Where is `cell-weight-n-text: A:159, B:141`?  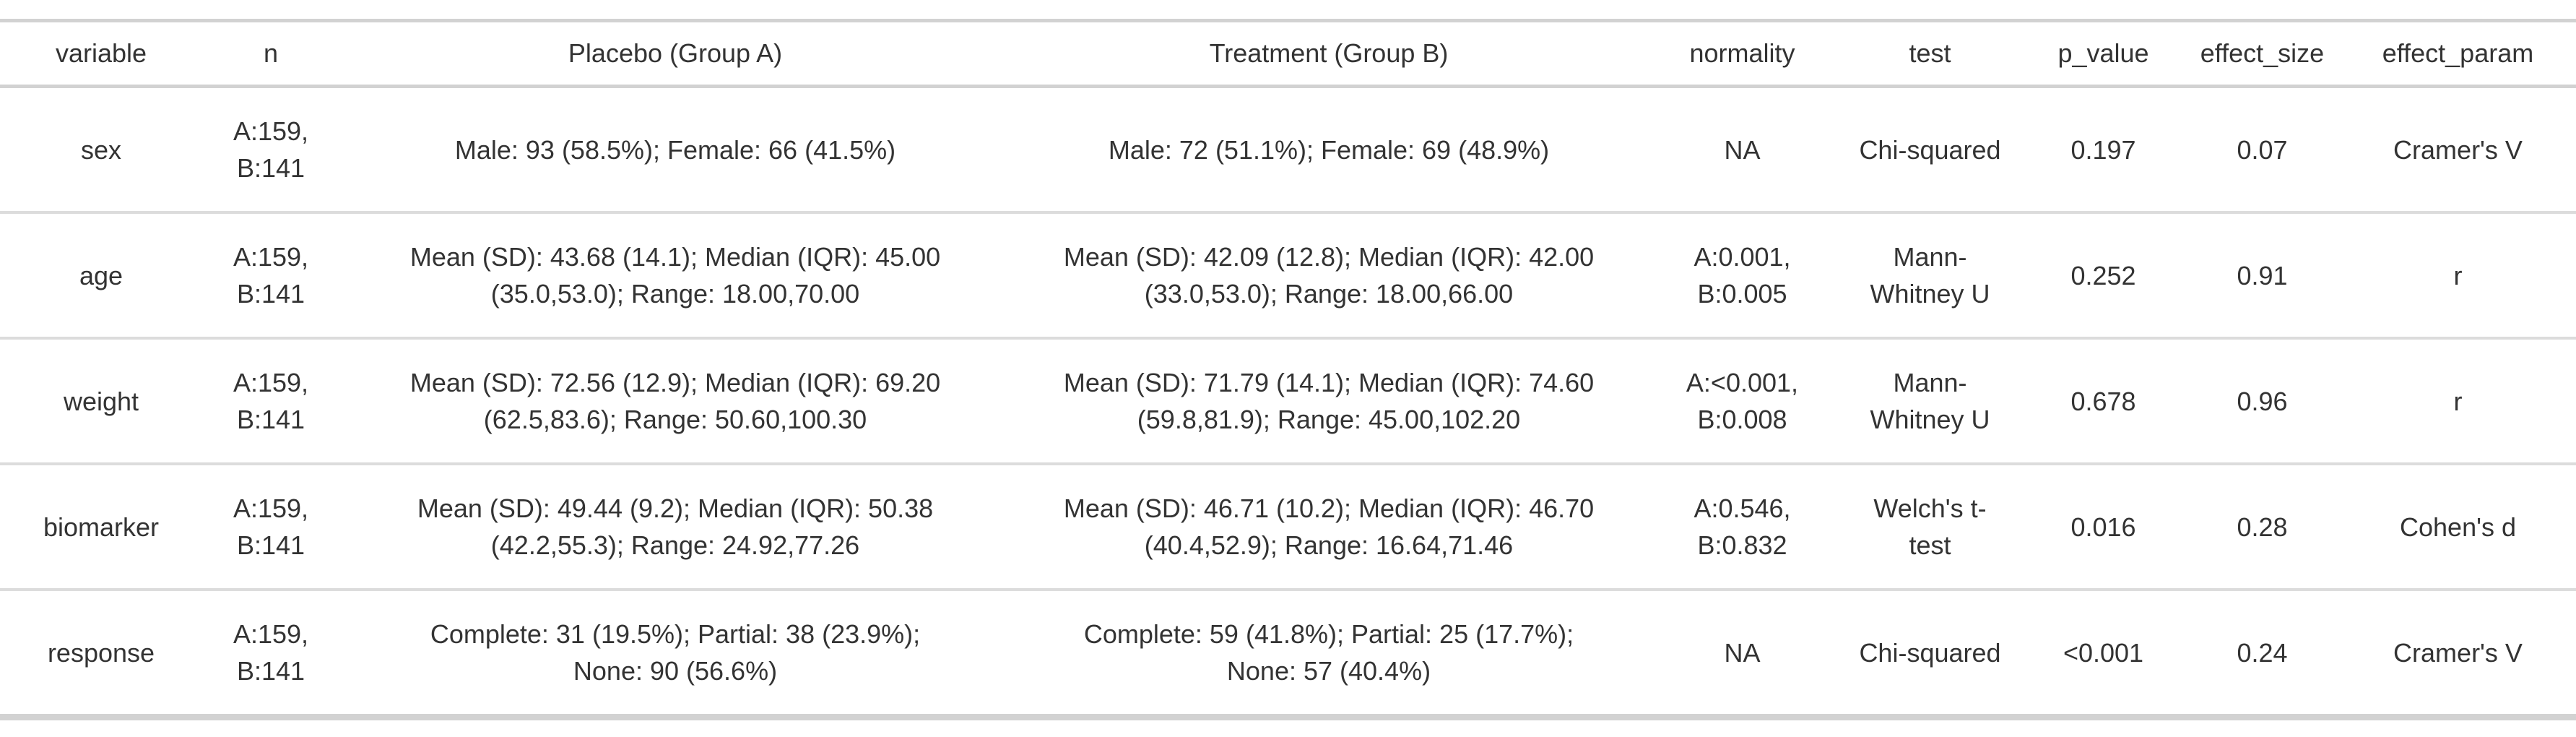
cell-weight-n-text: A:159, B:141 is located at coordinates (271, 401).